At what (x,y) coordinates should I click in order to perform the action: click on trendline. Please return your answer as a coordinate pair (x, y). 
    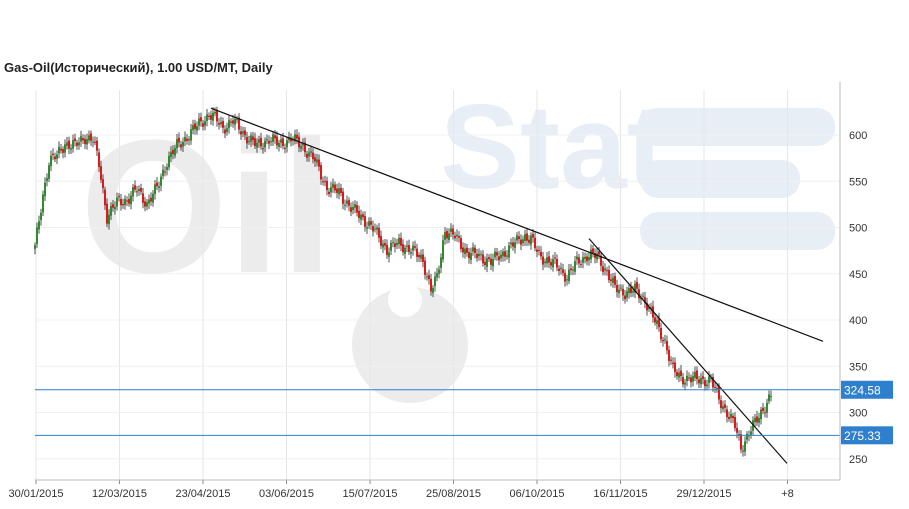
    Looking at the image, I should click on (688, 351).